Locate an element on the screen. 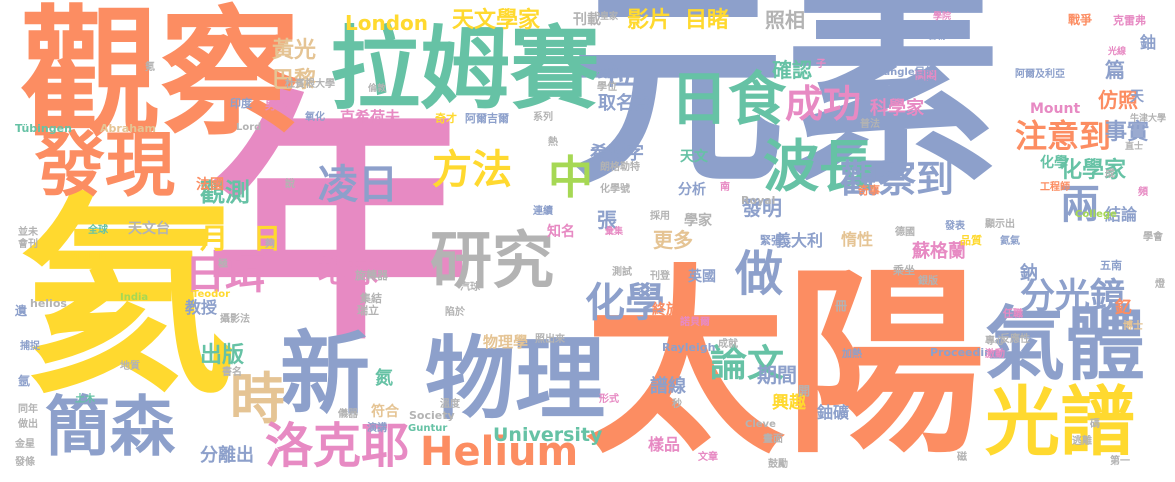  cloud-word: 開 is located at coordinates (804, 391).